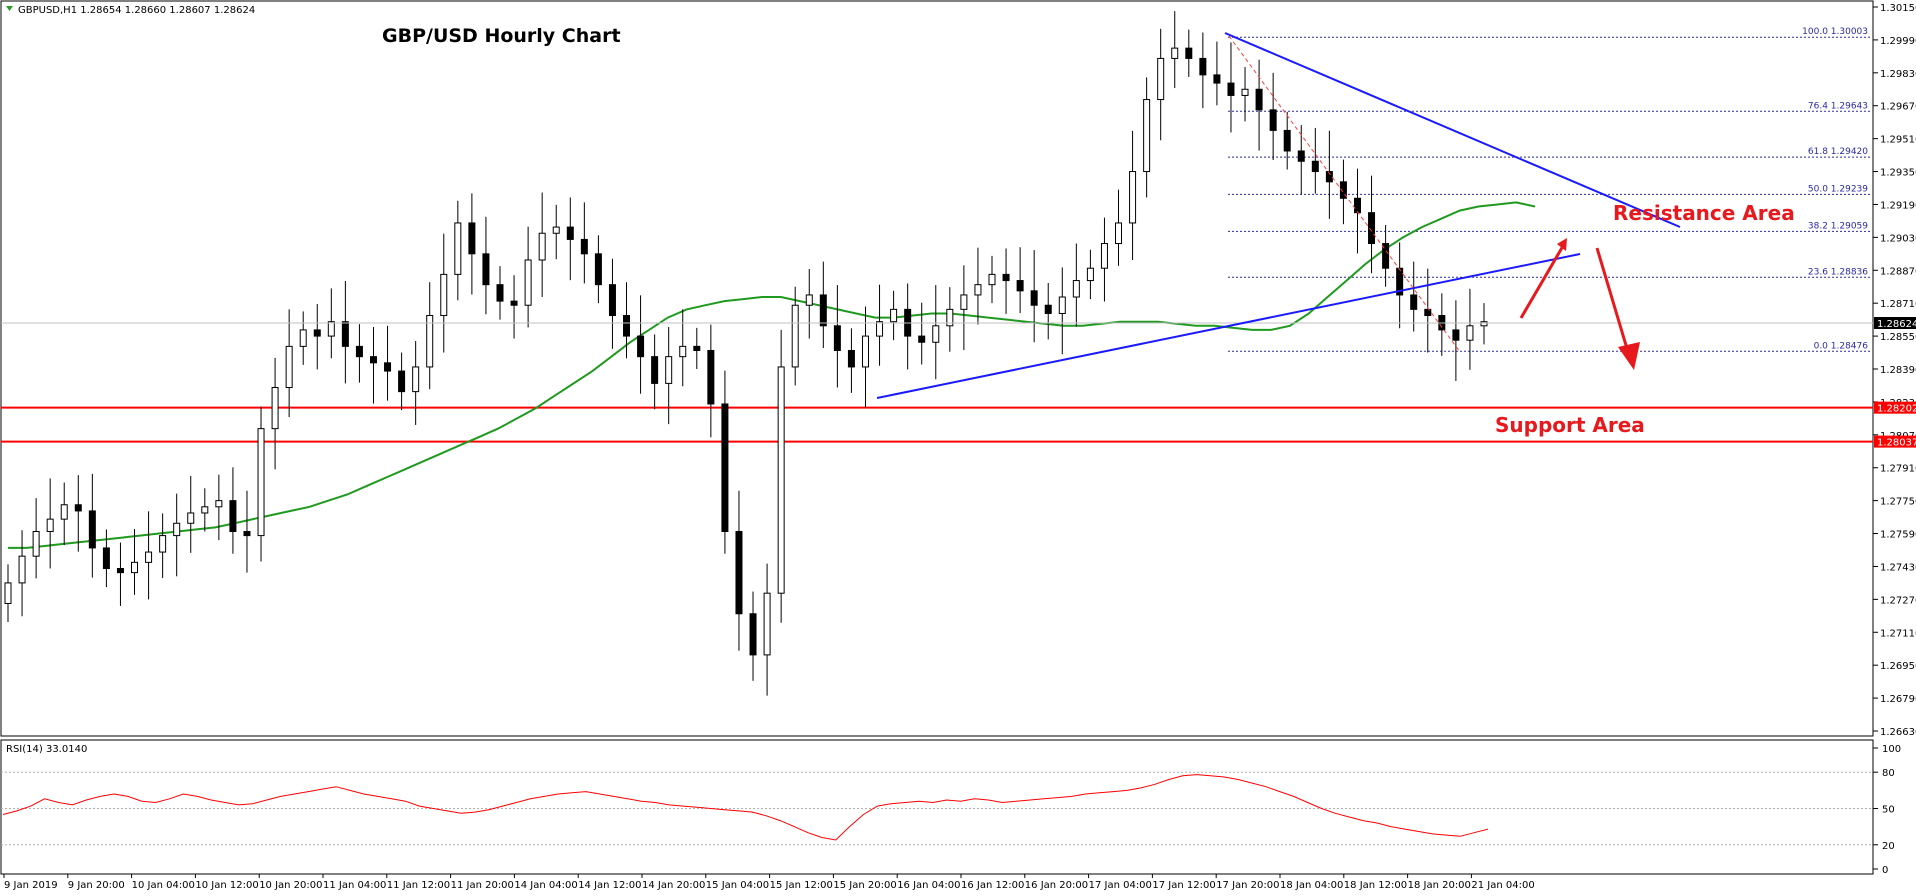  I want to click on rsi-tick-label-3: 20, so click(1888, 846).